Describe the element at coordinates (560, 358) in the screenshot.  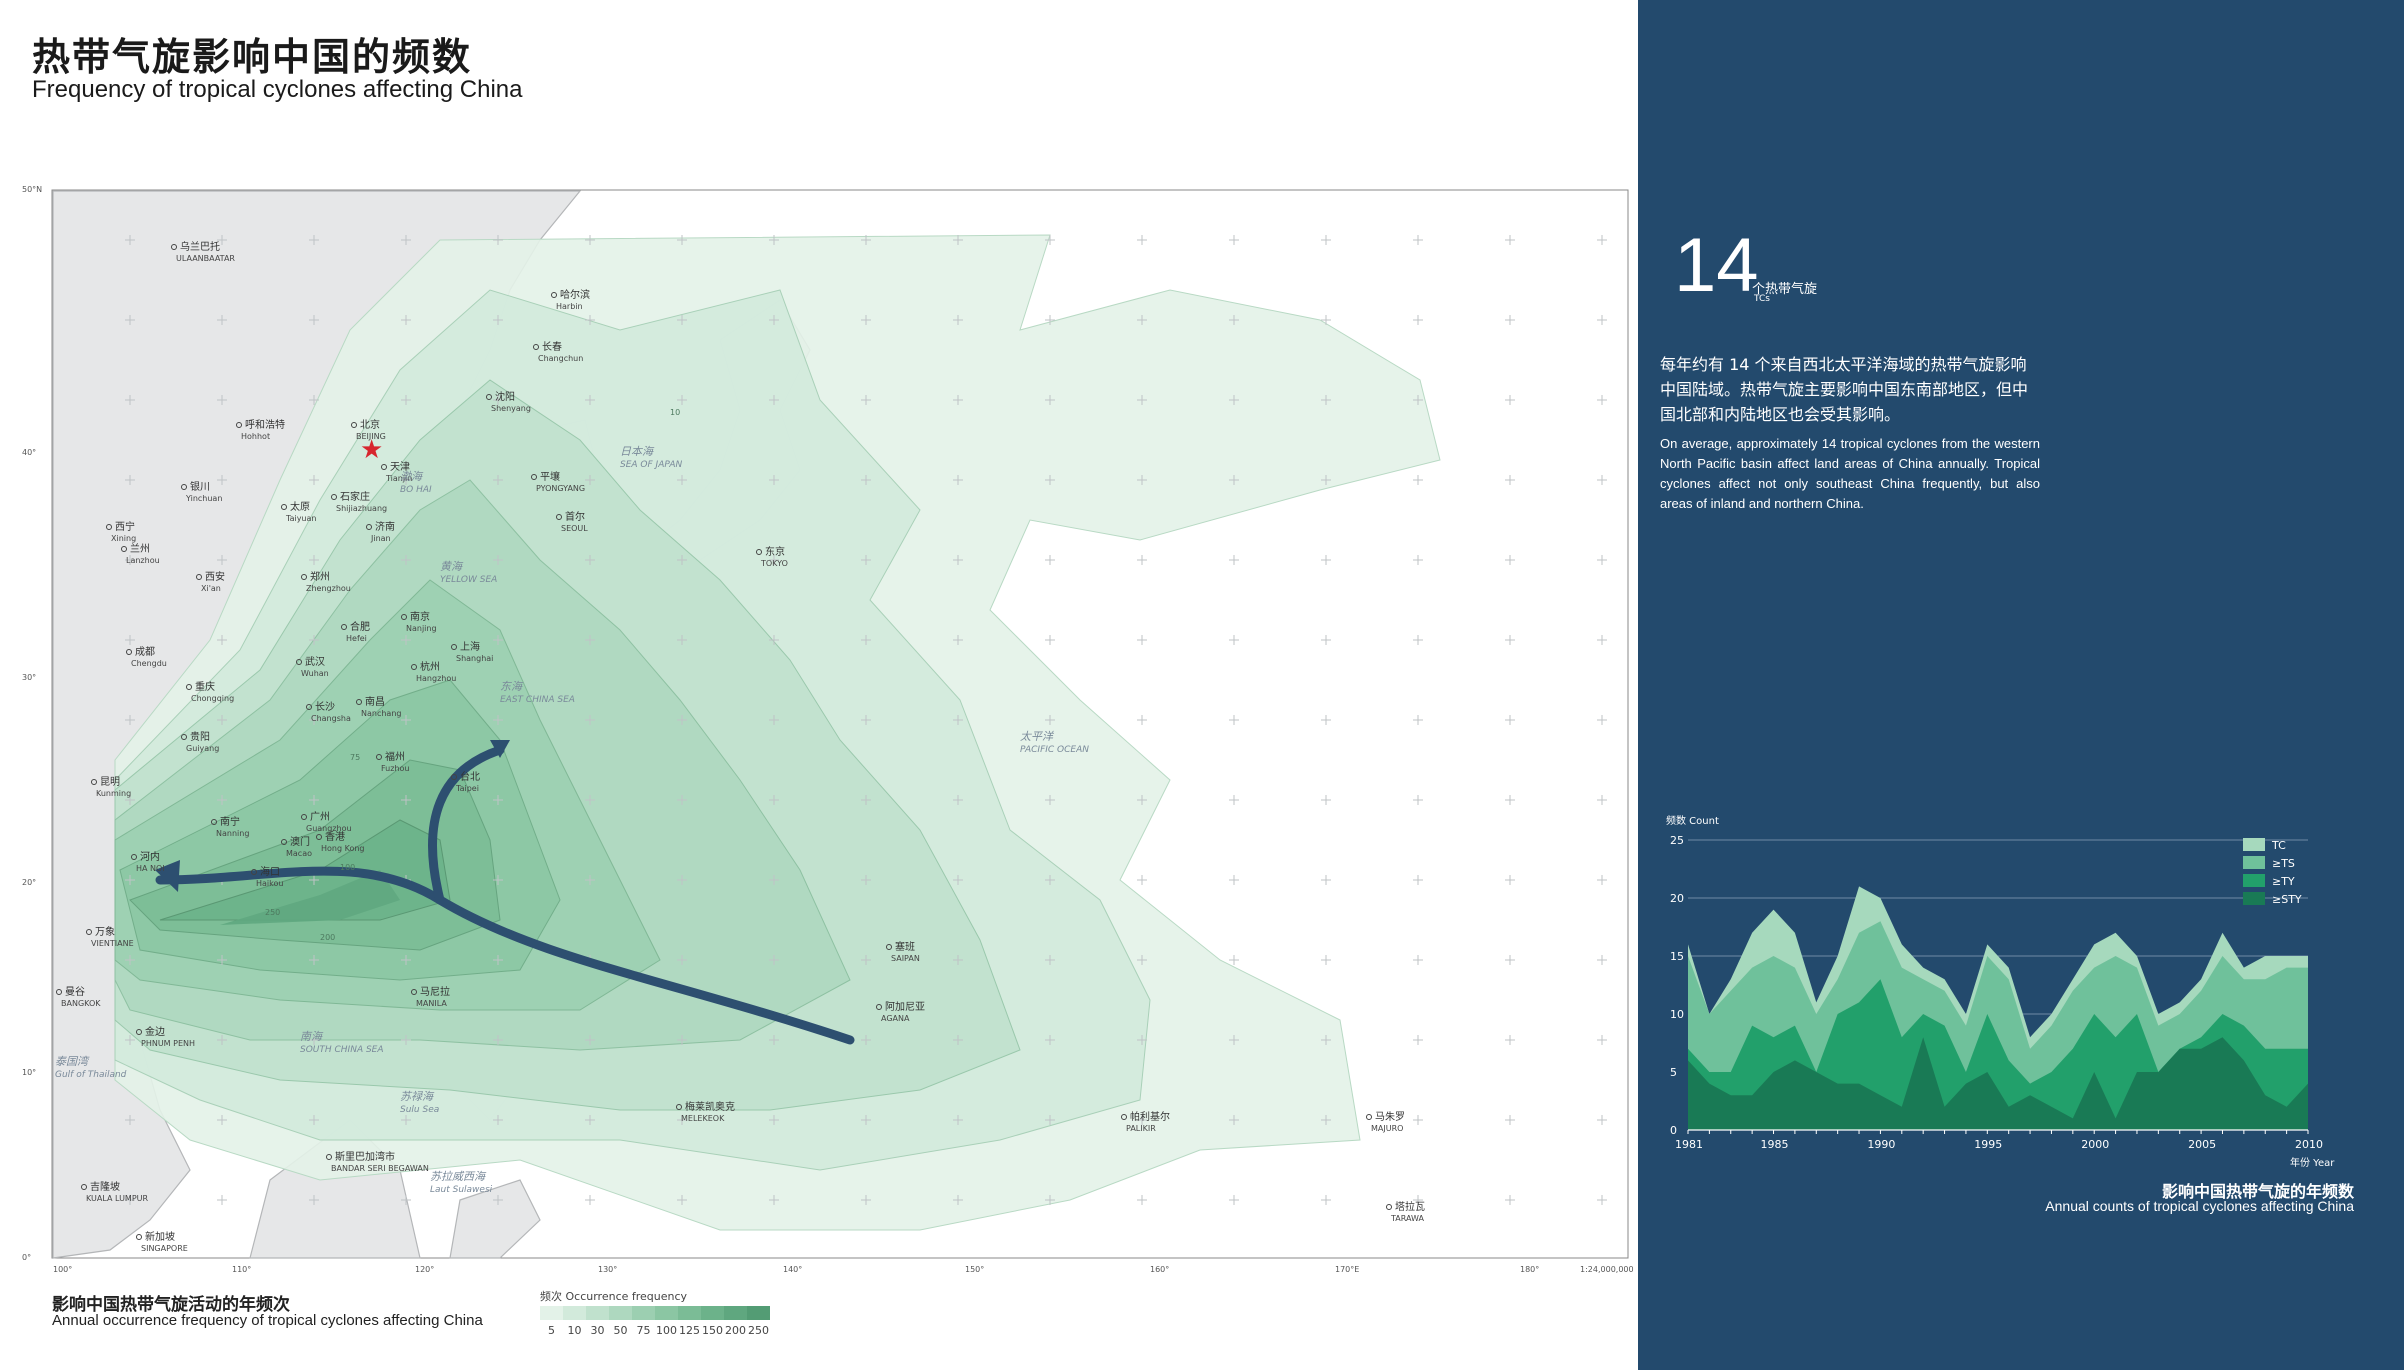
I see `city-label-en: Changchun` at that location.